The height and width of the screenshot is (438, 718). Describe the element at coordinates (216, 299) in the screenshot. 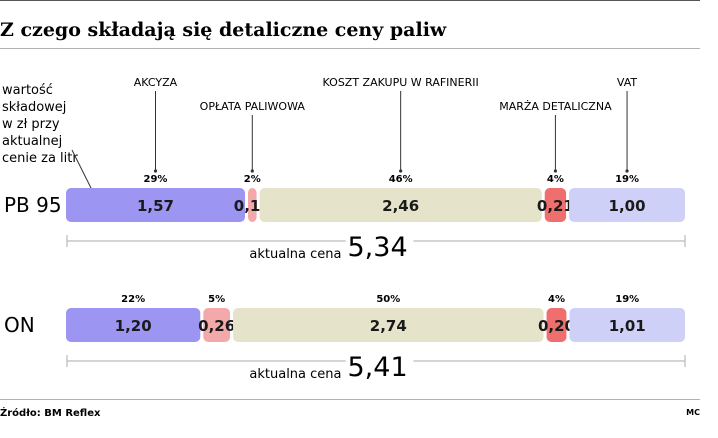

I see `segment-percent-label: 5%` at that location.